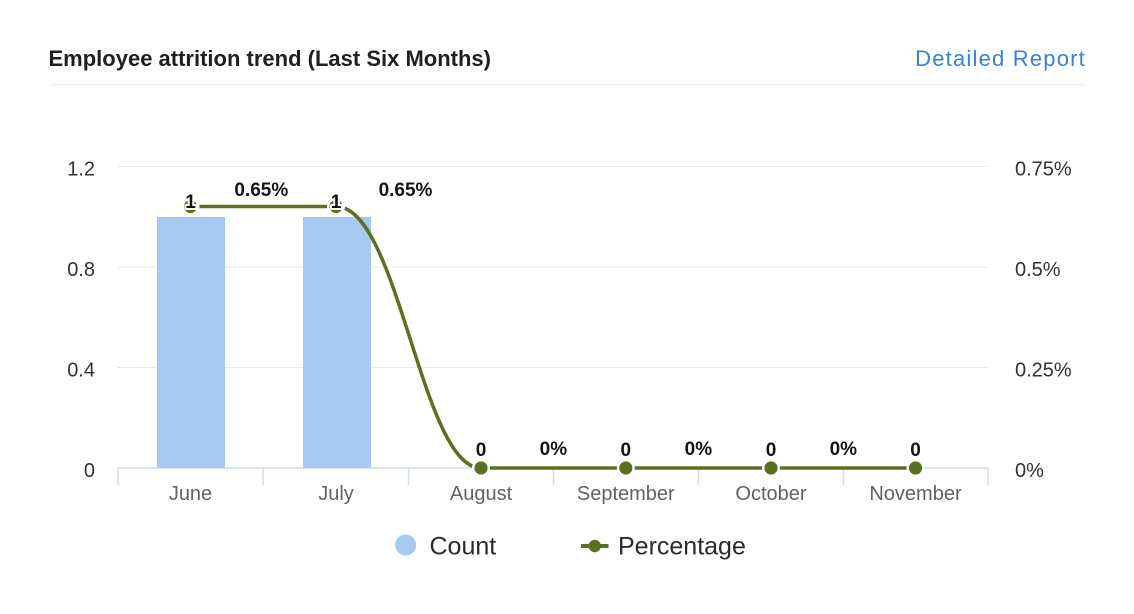 Image resolution: width=1134 pixels, height=614 pixels. Describe the element at coordinates (81, 270) in the screenshot. I see `svg-text: 0.8` at that location.